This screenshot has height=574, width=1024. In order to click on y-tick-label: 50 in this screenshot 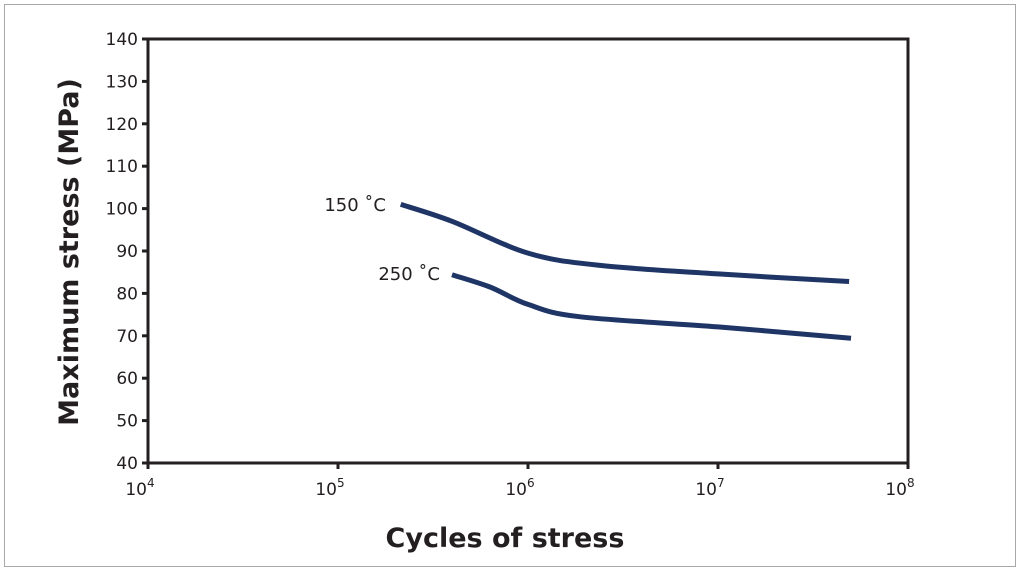, I will do `click(127, 422)`.